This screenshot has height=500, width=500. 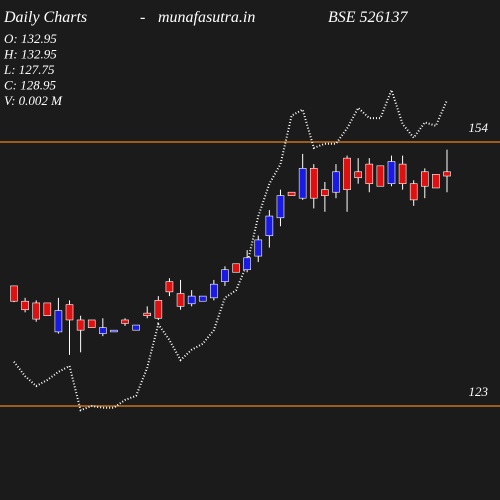 I want to click on ohlcv-info: C: 128.95, so click(x=30, y=85).